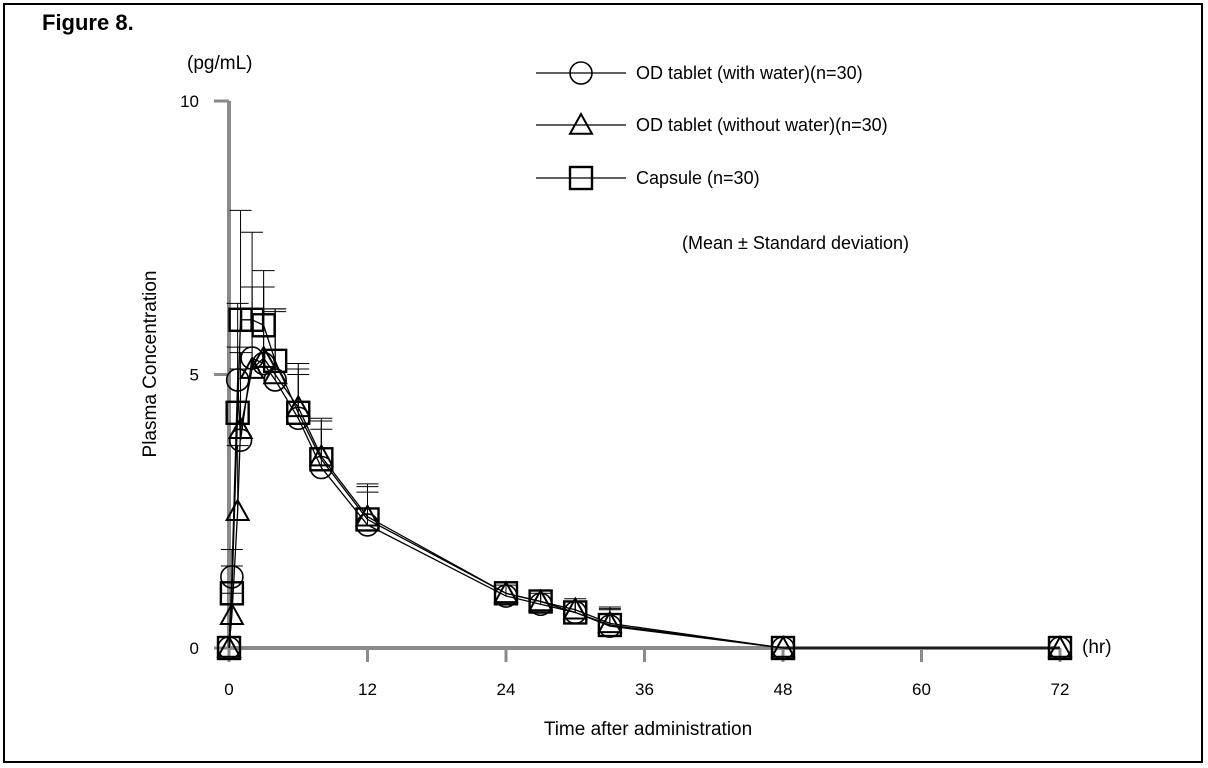 The width and height of the screenshot is (1208, 768). I want to click on figure-title: Figure 8., so click(88, 22).